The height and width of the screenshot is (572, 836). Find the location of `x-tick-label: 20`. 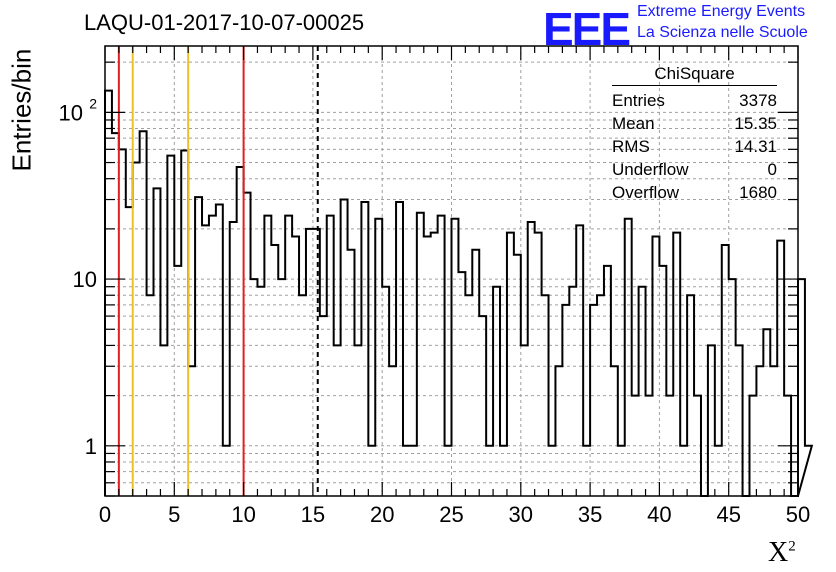

x-tick-label: 20 is located at coordinates (382, 514).